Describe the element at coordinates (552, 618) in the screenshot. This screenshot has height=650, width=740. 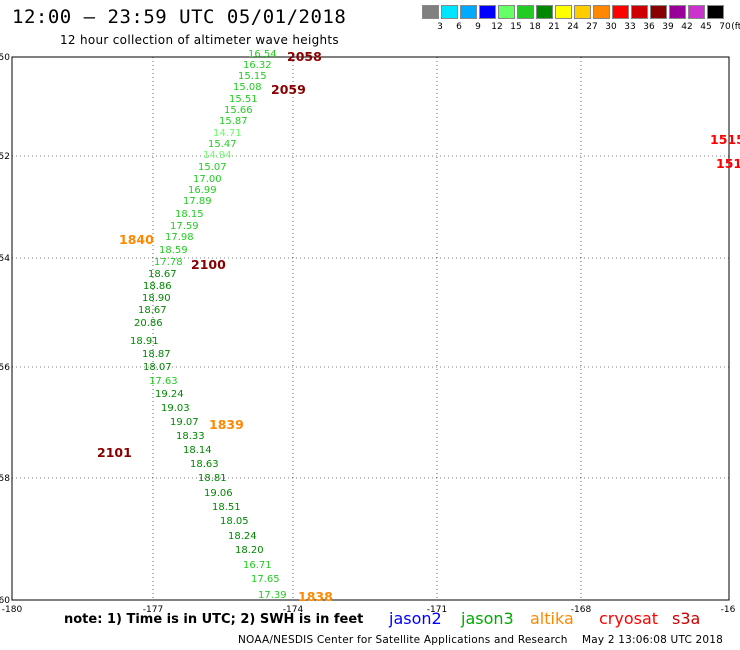
I see `satellite-legend-item: altika` at that location.